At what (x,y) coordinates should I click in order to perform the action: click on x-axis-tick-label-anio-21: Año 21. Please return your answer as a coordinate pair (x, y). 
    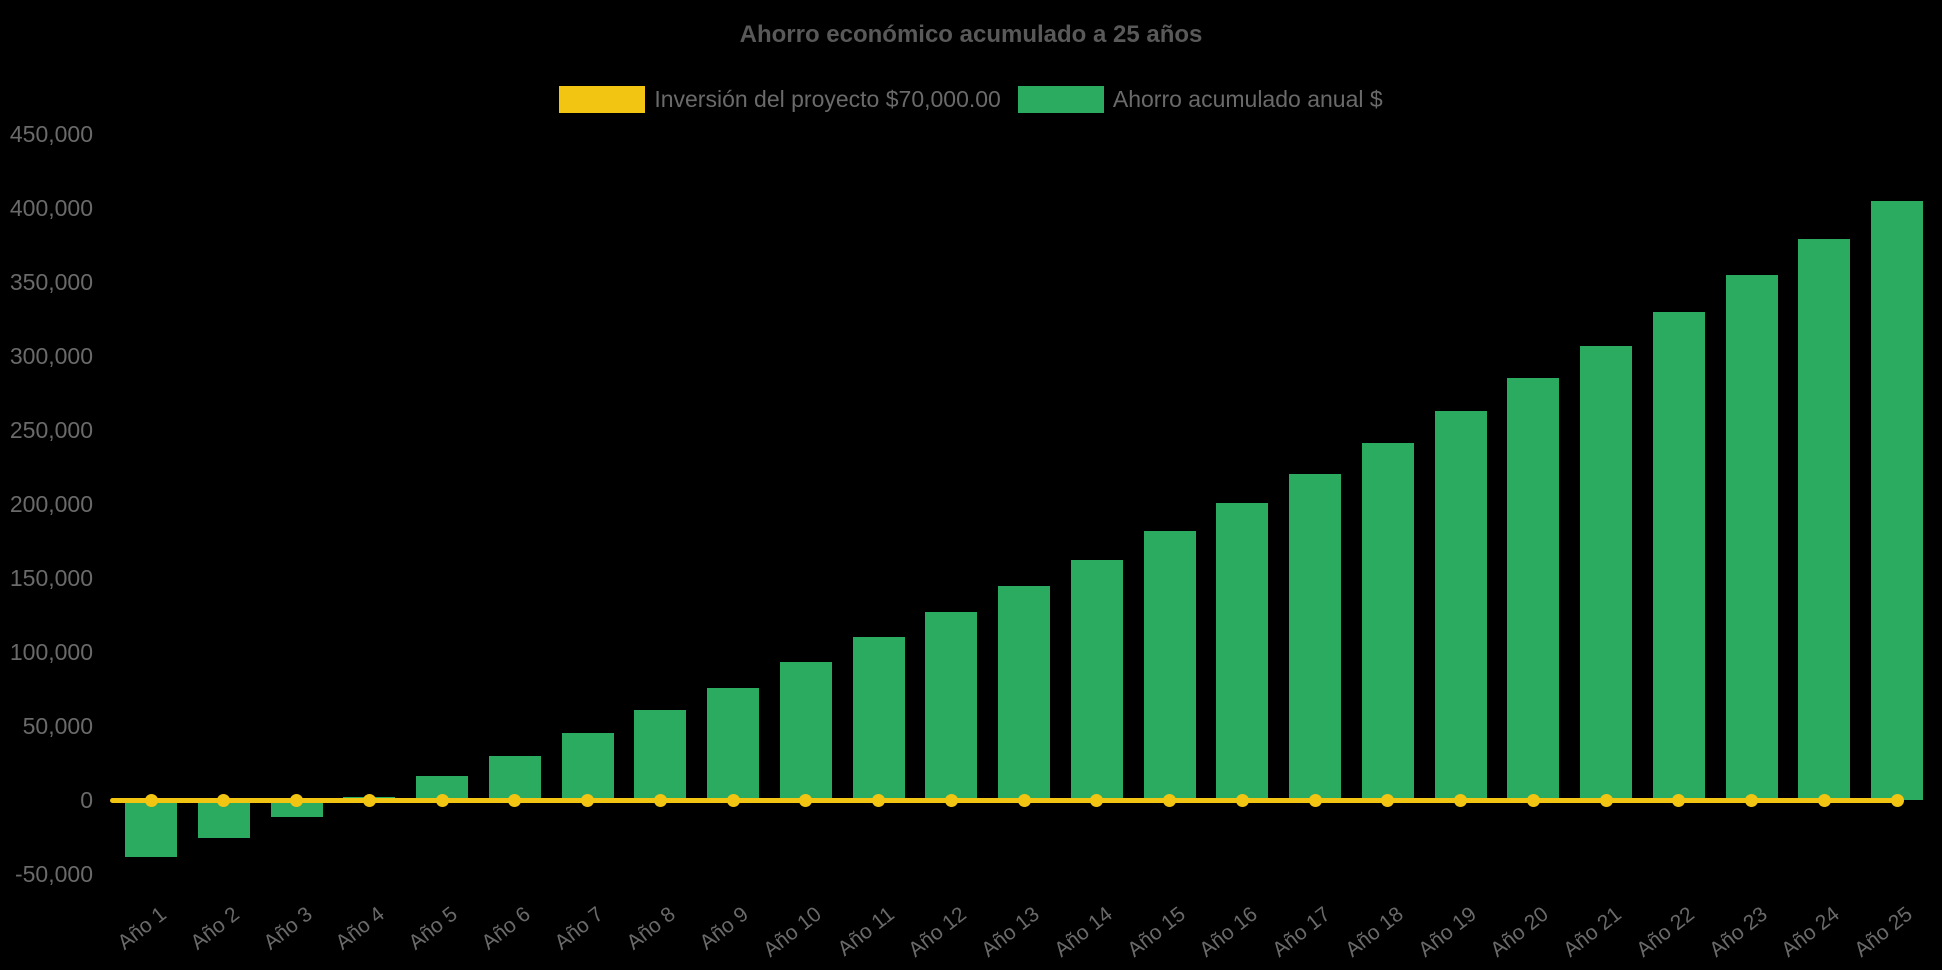
    Looking at the image, I should click on (1592, 932).